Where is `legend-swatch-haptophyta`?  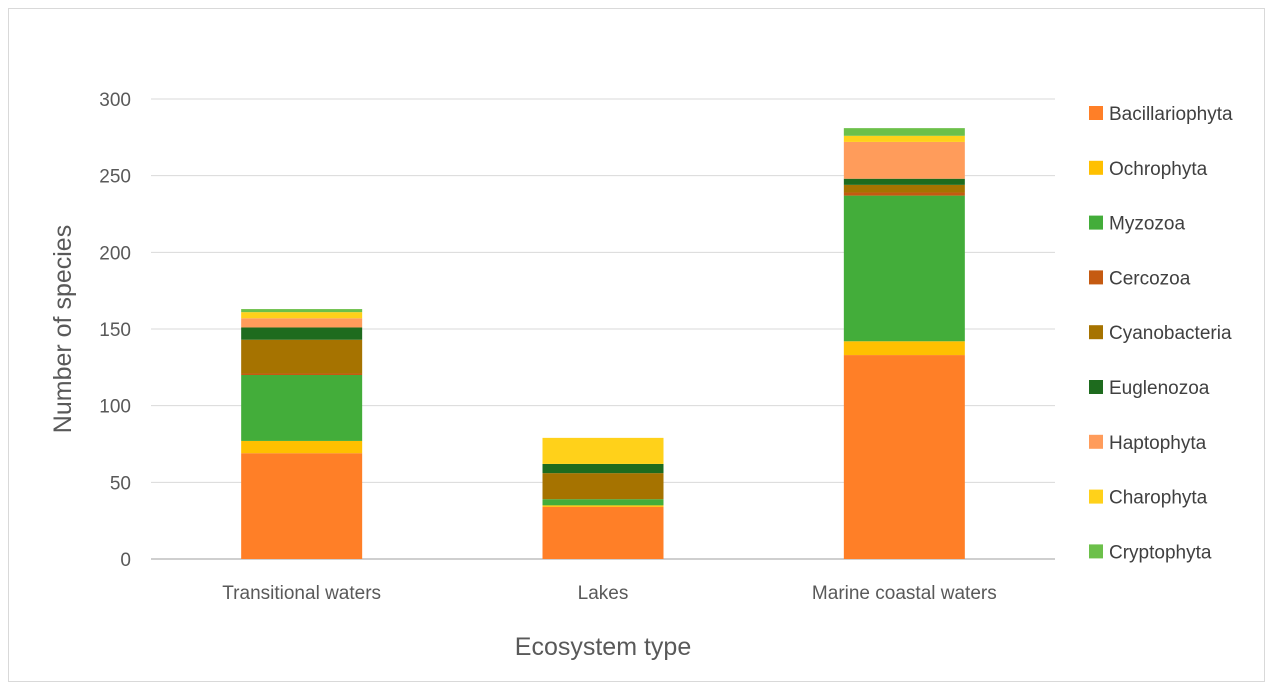
legend-swatch-haptophyta is located at coordinates (1096, 441).